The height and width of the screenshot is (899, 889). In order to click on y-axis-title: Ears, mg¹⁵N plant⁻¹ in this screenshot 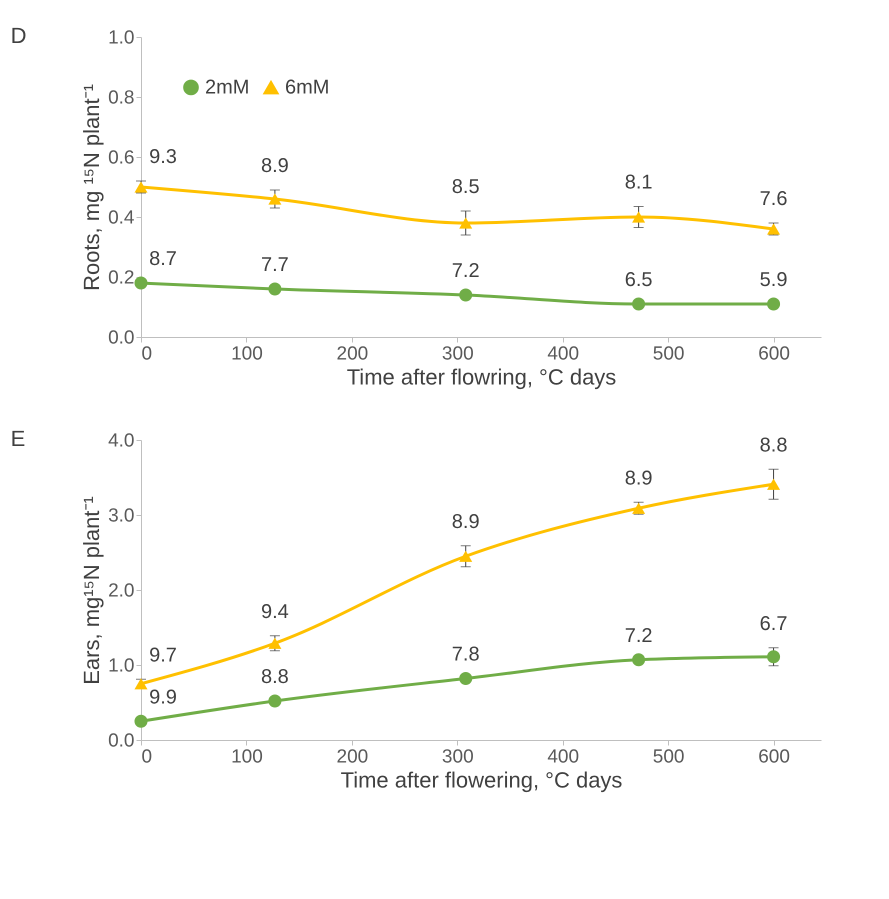, I will do `click(91, 590)`.